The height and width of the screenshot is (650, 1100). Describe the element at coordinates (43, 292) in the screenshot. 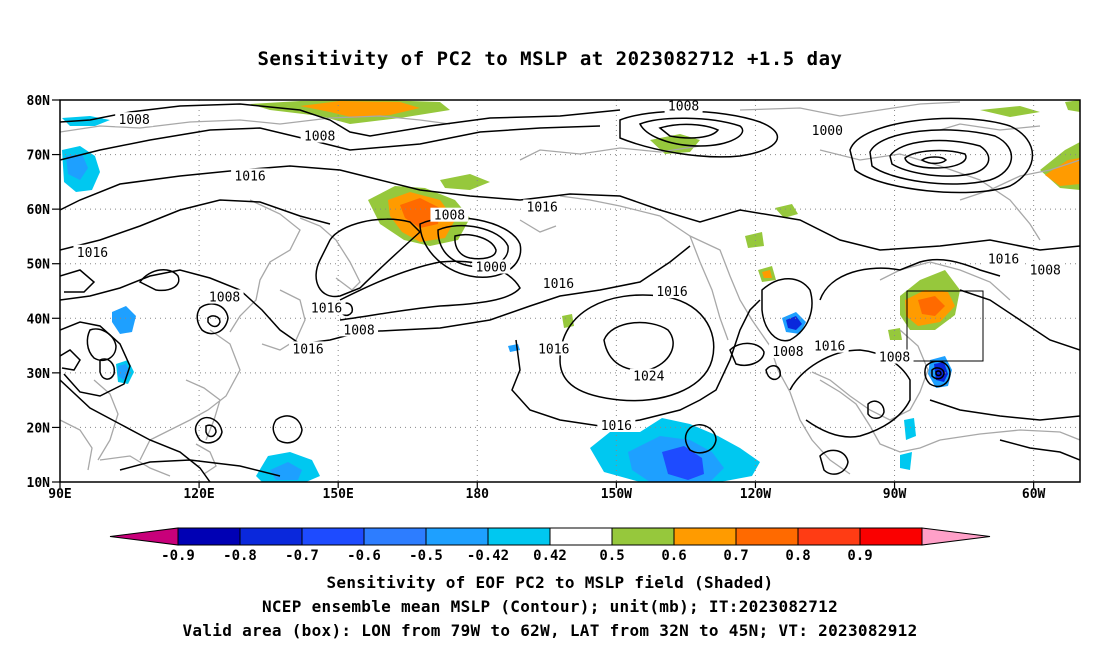

I see `latitude-labels: 80N 70N 60N 50N 40N 30N 20N 10N` at that location.